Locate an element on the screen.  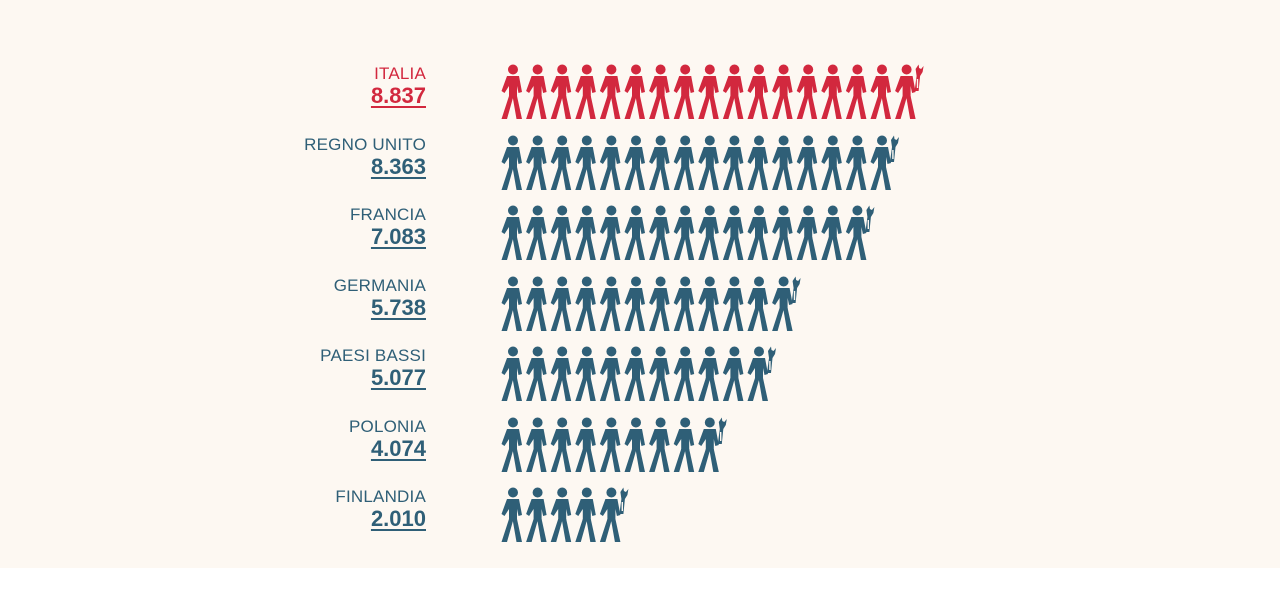
row-regno-unito: REGNO UNITO 8.363 is located at coordinates (640, 165).